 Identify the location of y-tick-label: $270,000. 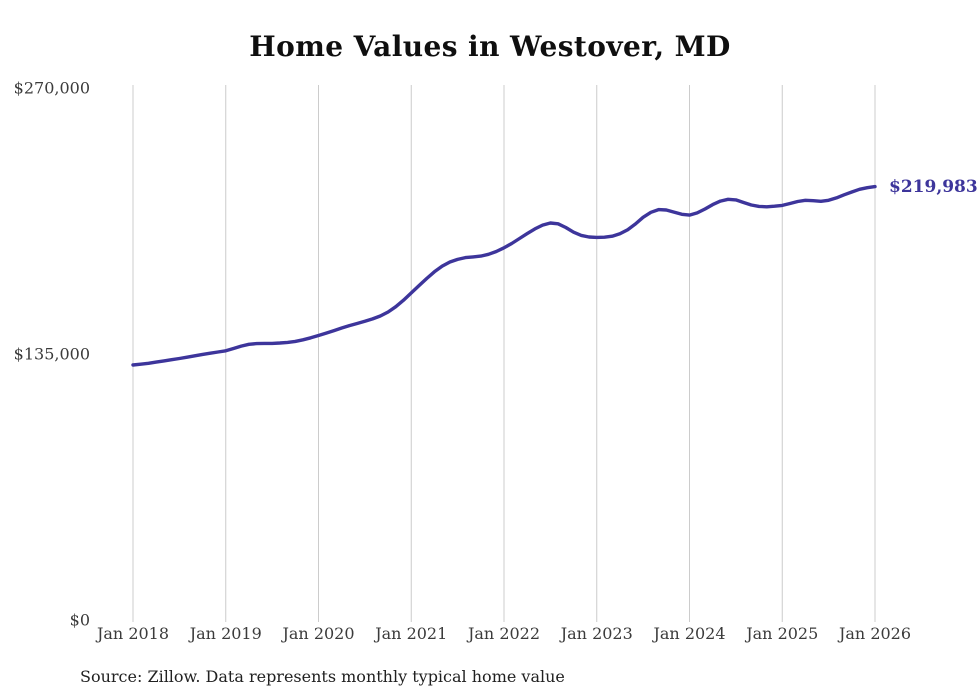
(51, 88).